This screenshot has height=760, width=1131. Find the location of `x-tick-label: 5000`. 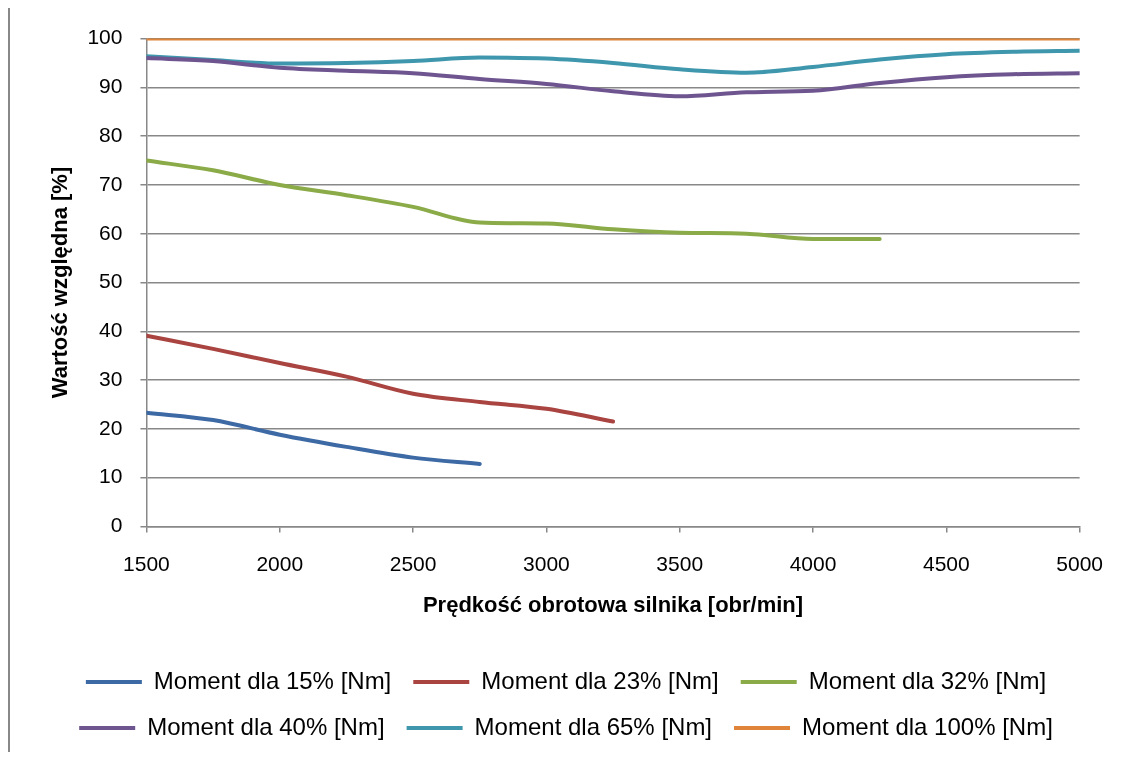

x-tick-label: 5000 is located at coordinates (1079, 563).